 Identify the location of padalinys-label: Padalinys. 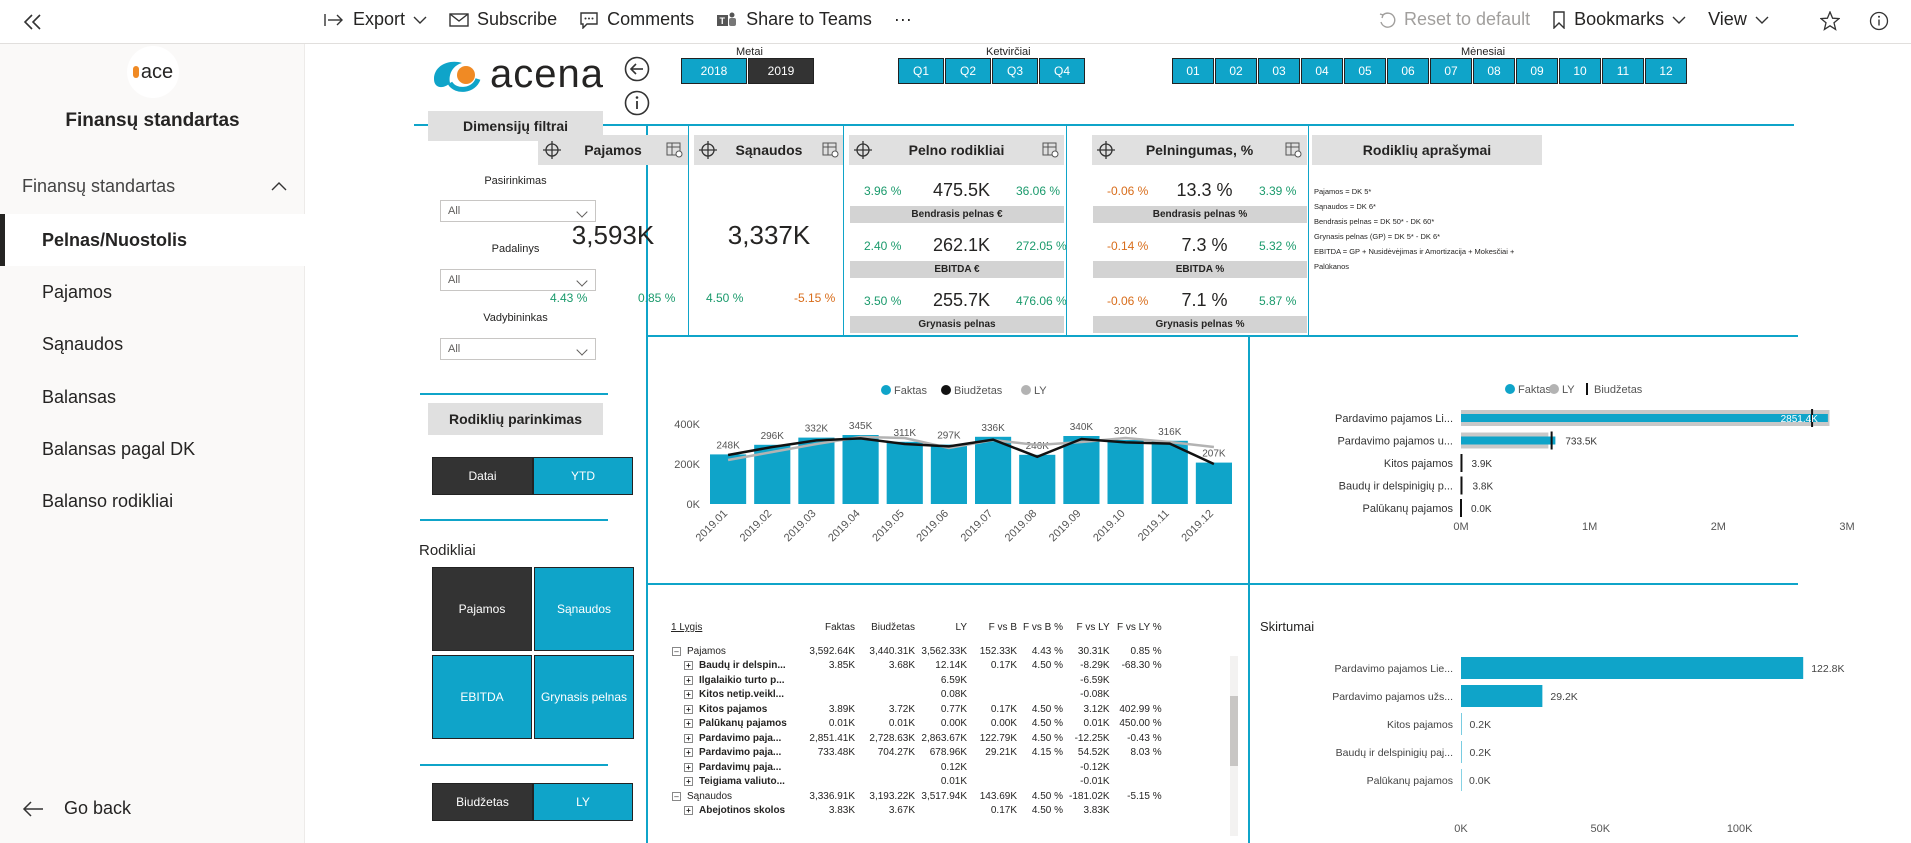
(515, 249).